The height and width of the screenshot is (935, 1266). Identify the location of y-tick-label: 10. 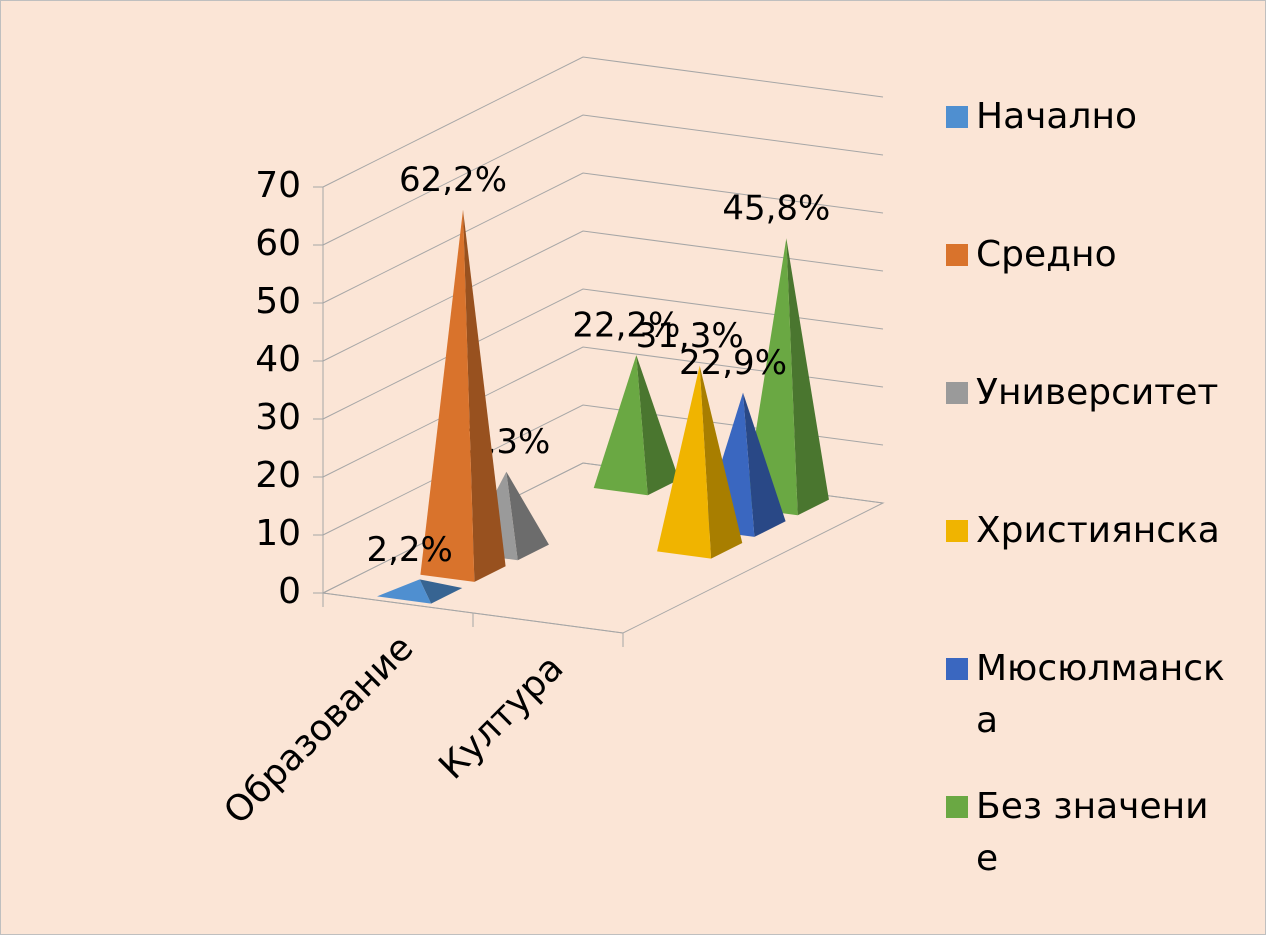
(278, 533).